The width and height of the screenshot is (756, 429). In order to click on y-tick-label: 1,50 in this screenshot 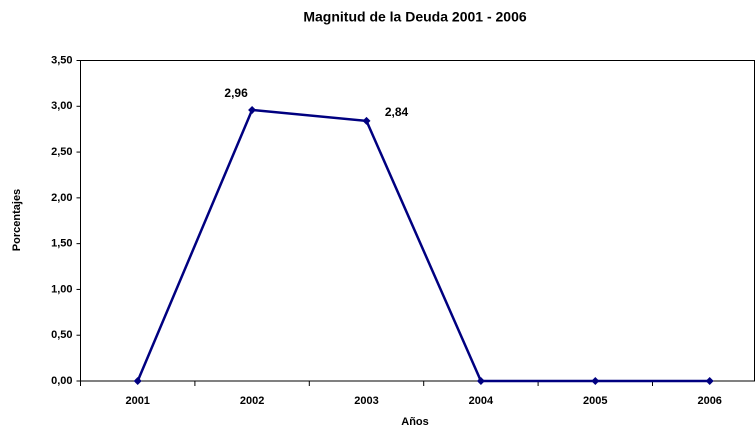, I will do `click(61, 244)`.